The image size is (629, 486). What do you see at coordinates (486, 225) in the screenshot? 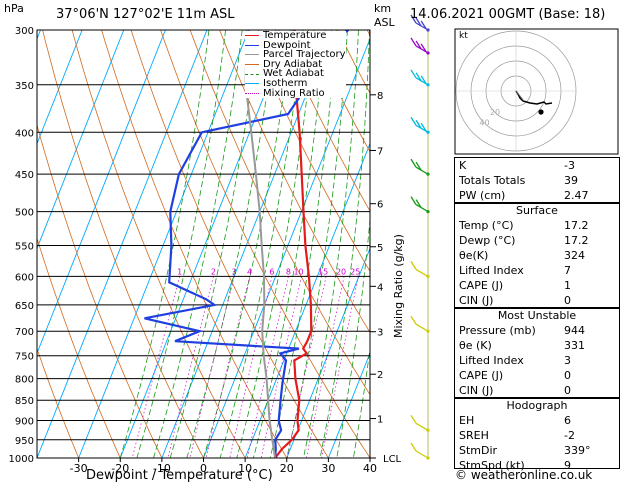
I see `row-label: Temp (°C)` at bounding box center [486, 225].